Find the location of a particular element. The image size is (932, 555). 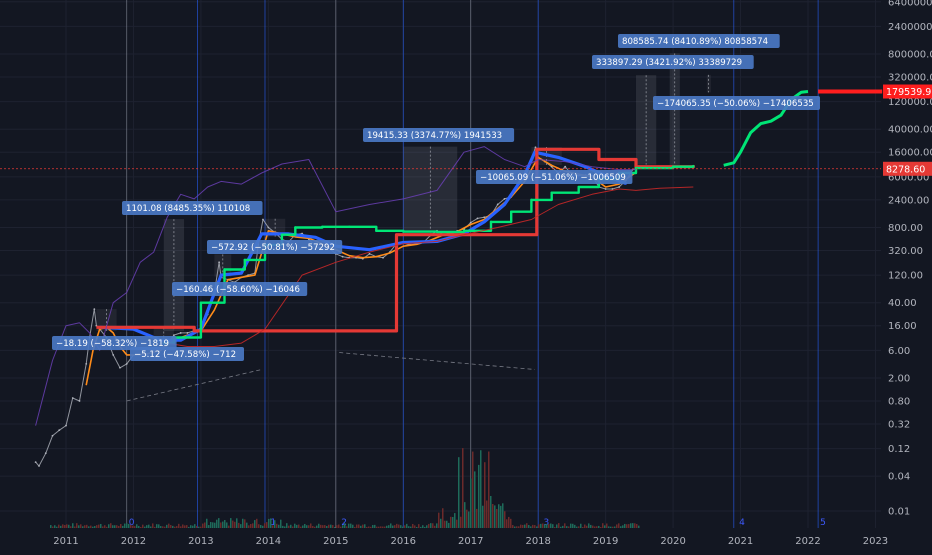

y-tick-label-7: 6000.00 is located at coordinates (908, 177).